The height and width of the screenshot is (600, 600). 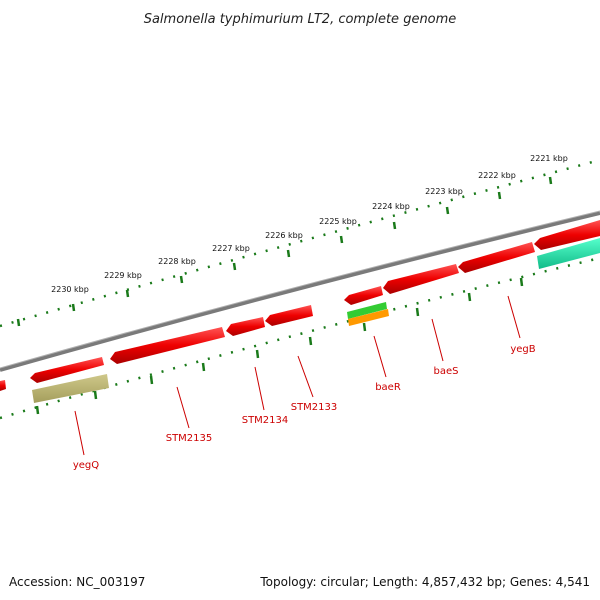 What do you see at coordinates (446, 371) in the screenshot?
I see `gene-label-baeS: baeS` at bounding box center [446, 371].